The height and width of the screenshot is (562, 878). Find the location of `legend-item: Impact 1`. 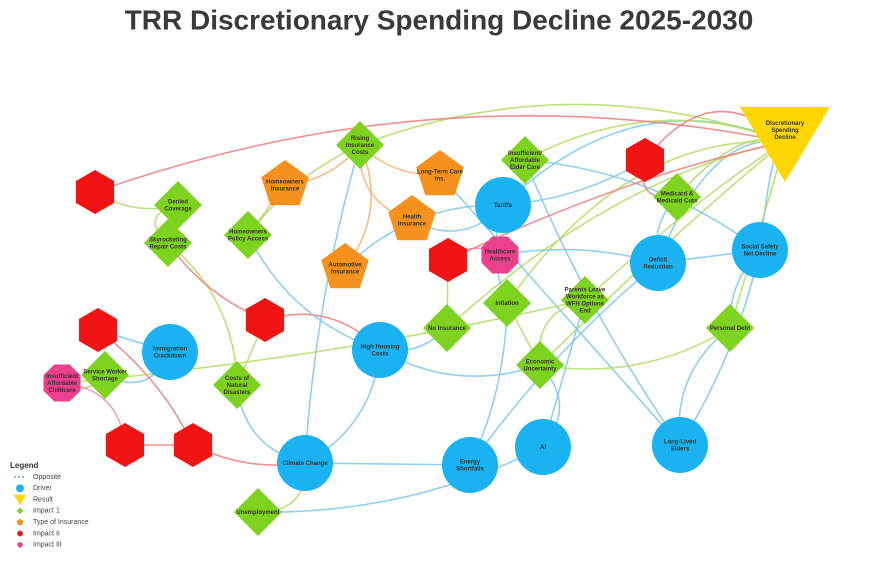

legend-item: Impact 1 is located at coordinates (46, 511).